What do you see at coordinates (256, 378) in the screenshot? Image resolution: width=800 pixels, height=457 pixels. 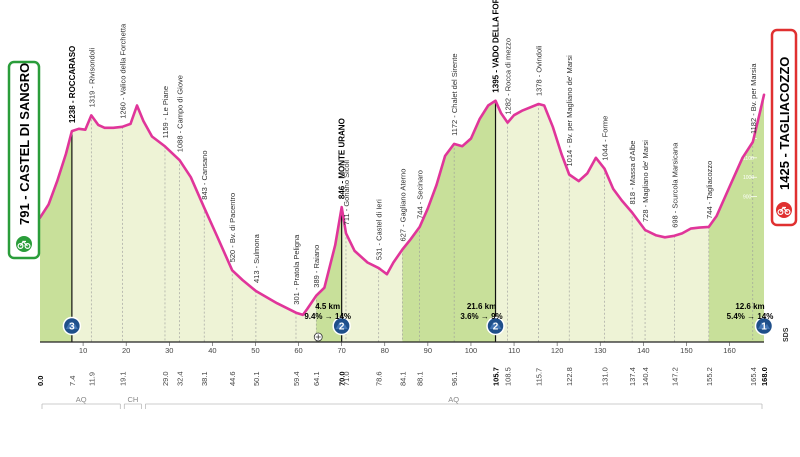 I see `km-mark: 50.1` at bounding box center [256, 378].